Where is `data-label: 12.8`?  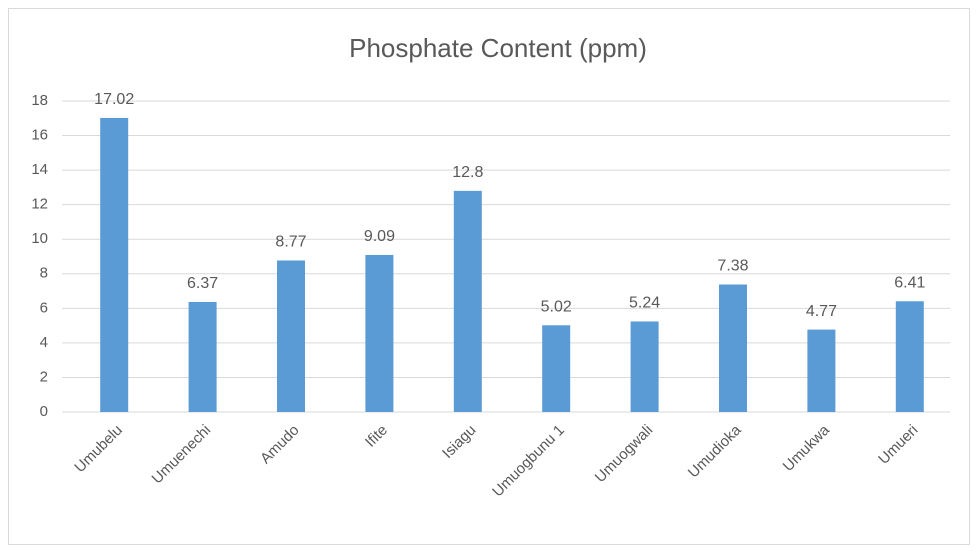 data-label: 12.8 is located at coordinates (467, 172).